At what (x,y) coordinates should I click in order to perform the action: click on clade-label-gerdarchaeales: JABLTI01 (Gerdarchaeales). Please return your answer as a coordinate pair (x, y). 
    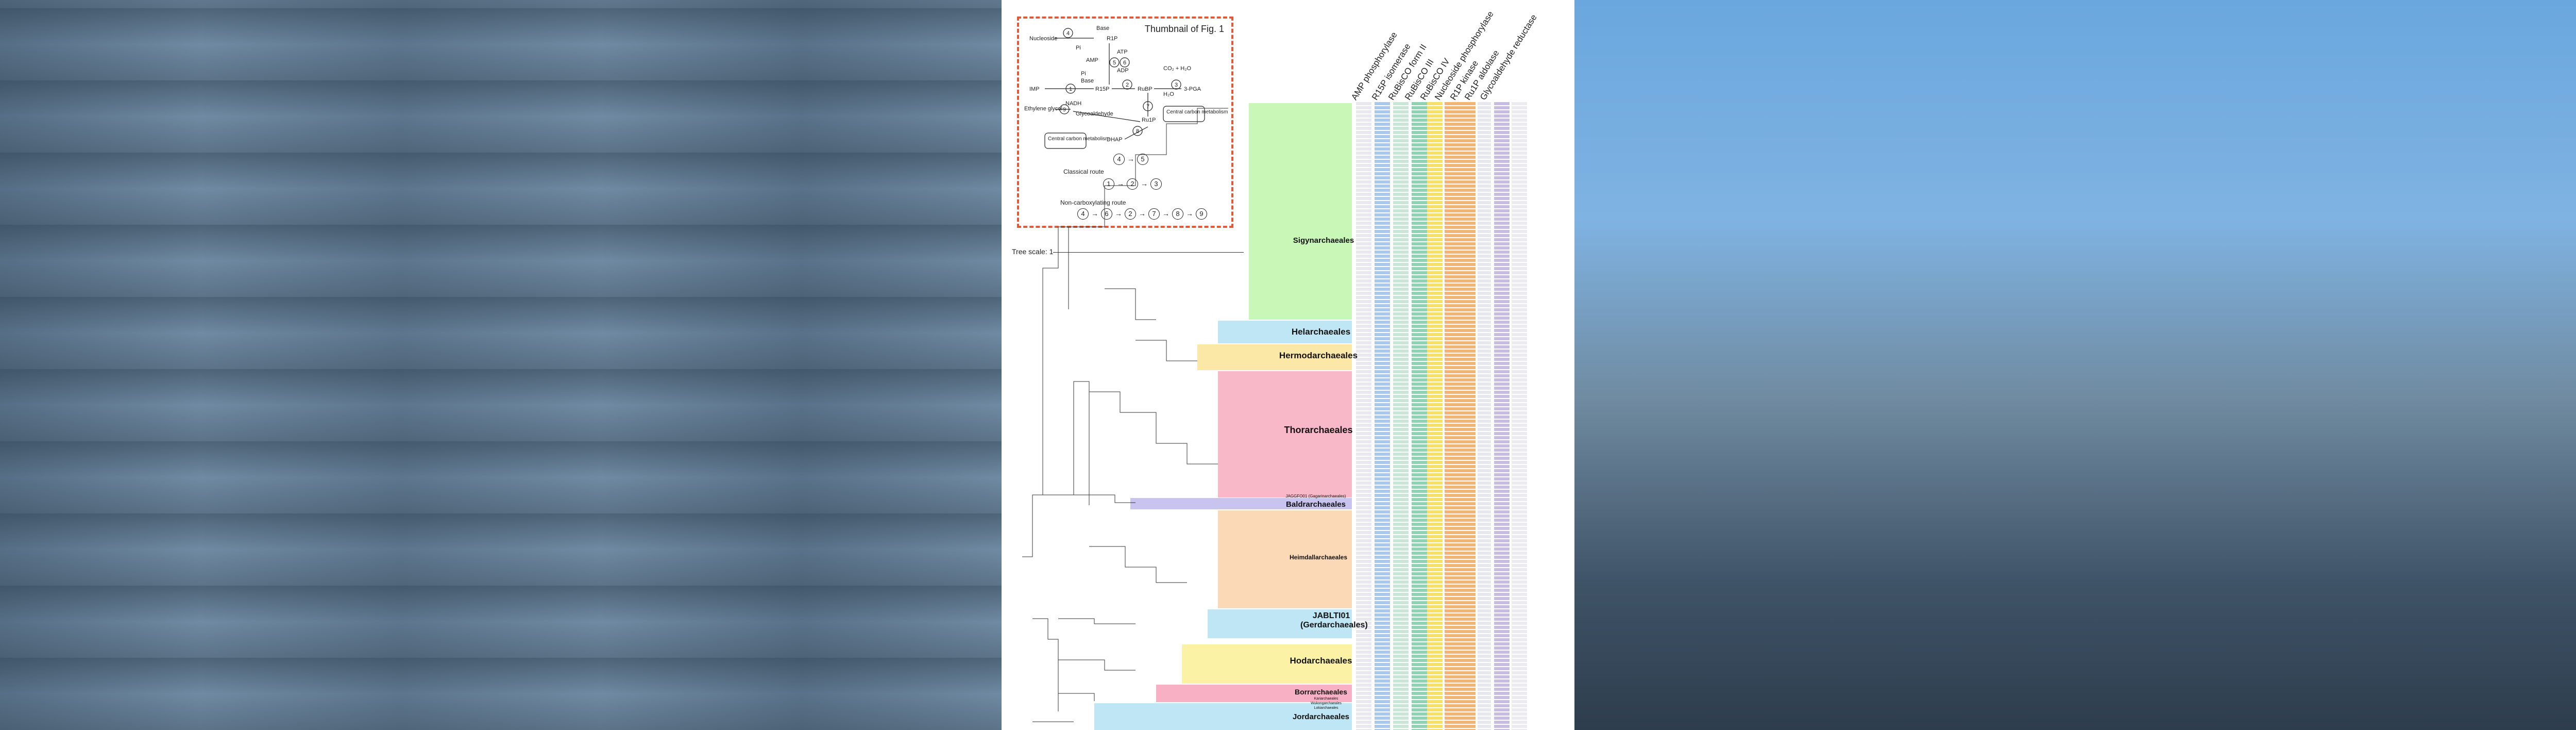
    Looking at the image, I should click on (1334, 620).